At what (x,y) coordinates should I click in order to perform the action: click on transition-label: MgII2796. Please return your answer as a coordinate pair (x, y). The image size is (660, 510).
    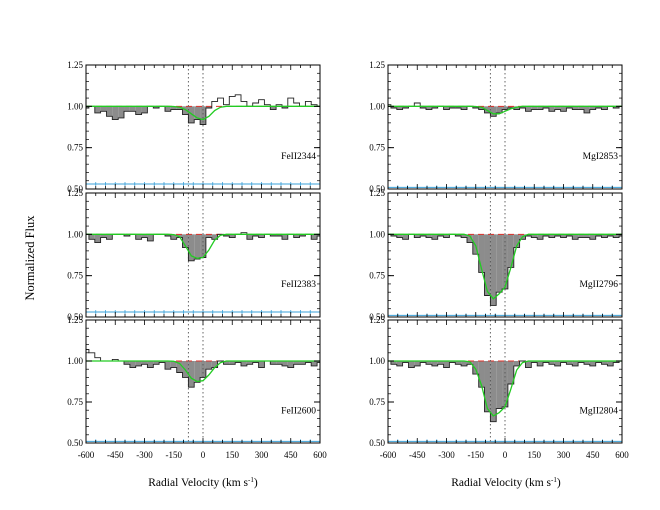
    Looking at the image, I should click on (598, 285).